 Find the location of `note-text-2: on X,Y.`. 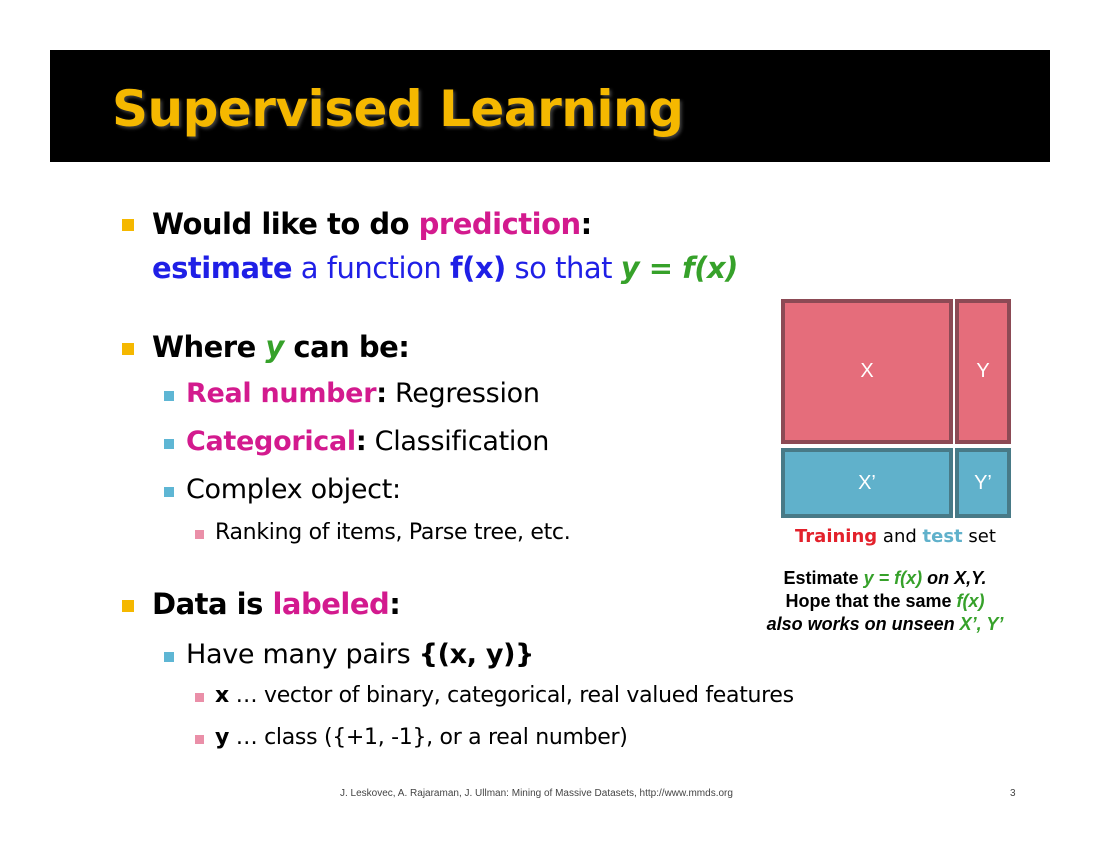

note-text-2: on X,Y. is located at coordinates (954, 578).